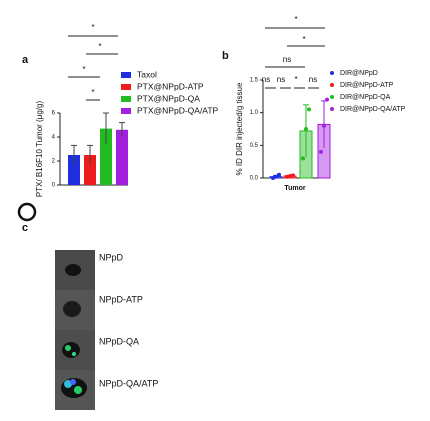 Image resolution: width=430 pixels, height=421 pixels. I want to click on y-tick-label: 0.5, so click(254, 146).